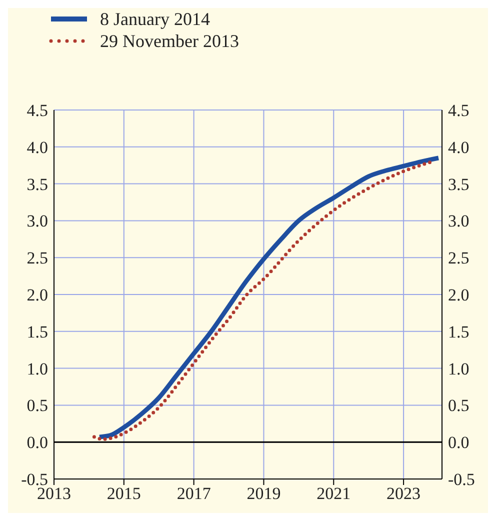 This screenshot has height=525, width=496. What do you see at coordinates (403, 494) in the screenshot?
I see `x-tick-label: 2023` at bounding box center [403, 494].